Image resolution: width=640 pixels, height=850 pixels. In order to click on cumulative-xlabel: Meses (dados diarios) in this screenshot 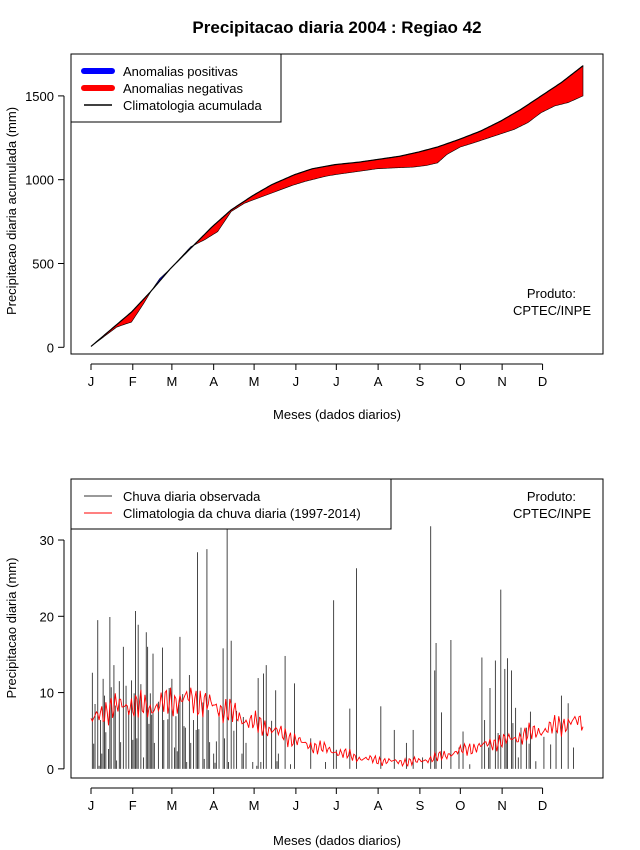, I will do `click(337, 414)`.